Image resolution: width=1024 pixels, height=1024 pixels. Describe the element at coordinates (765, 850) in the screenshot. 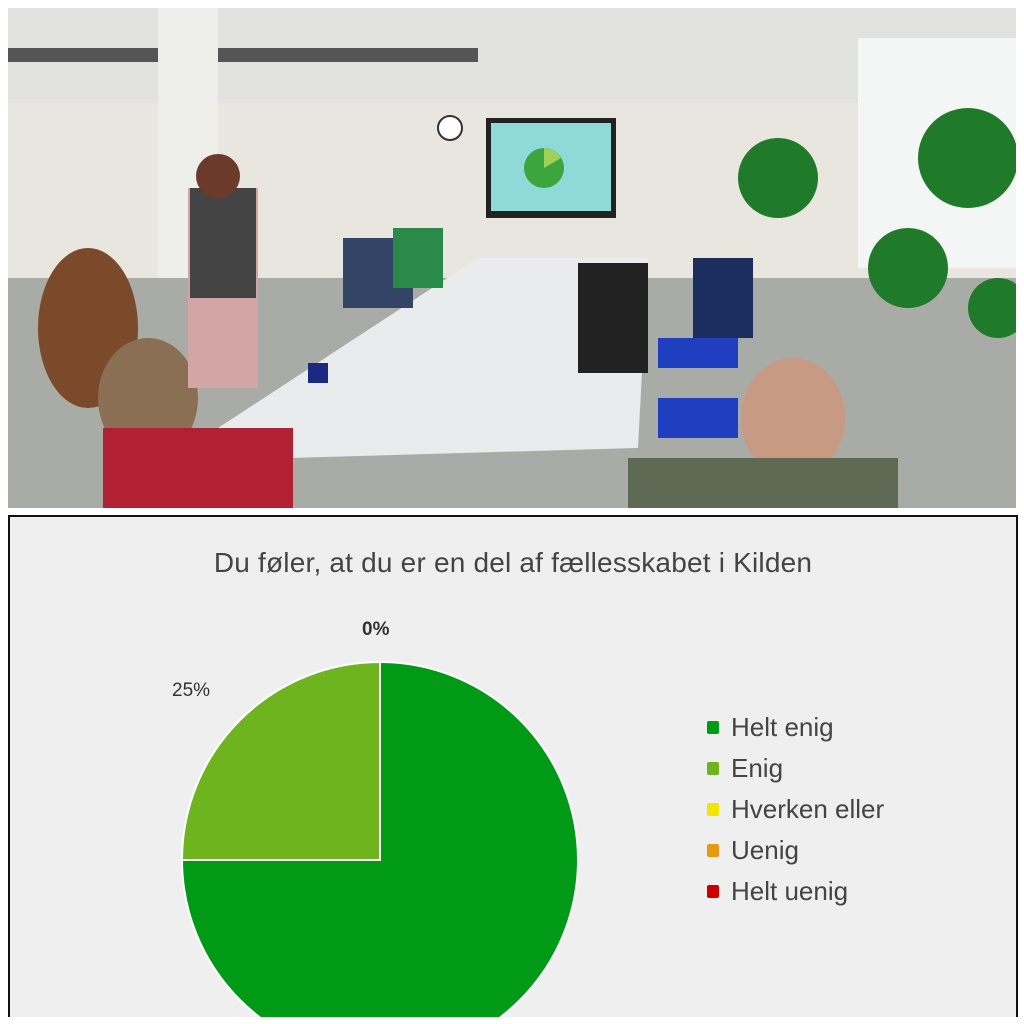

I see `legend-label: Uenig` at that location.